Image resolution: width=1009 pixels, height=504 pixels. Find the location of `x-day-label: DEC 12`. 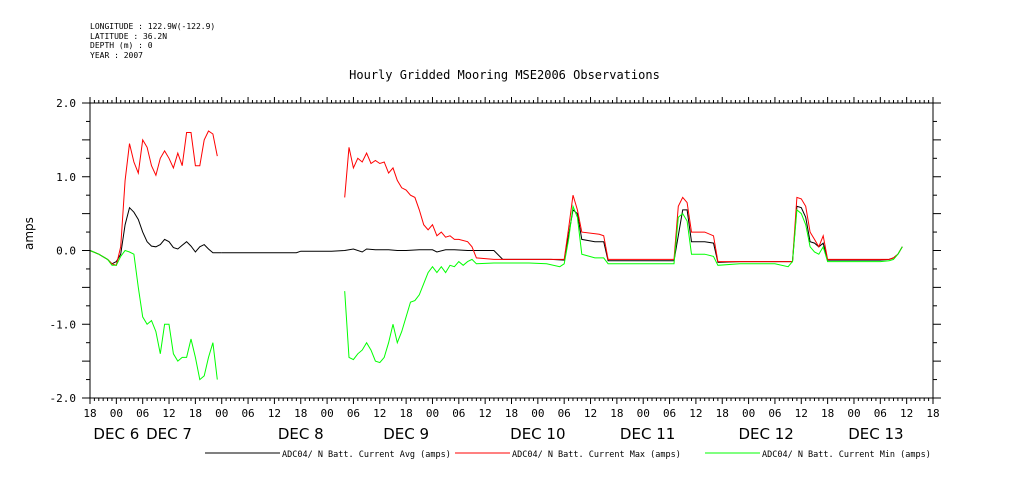

x-day-label: DEC 12 is located at coordinates (765, 434).